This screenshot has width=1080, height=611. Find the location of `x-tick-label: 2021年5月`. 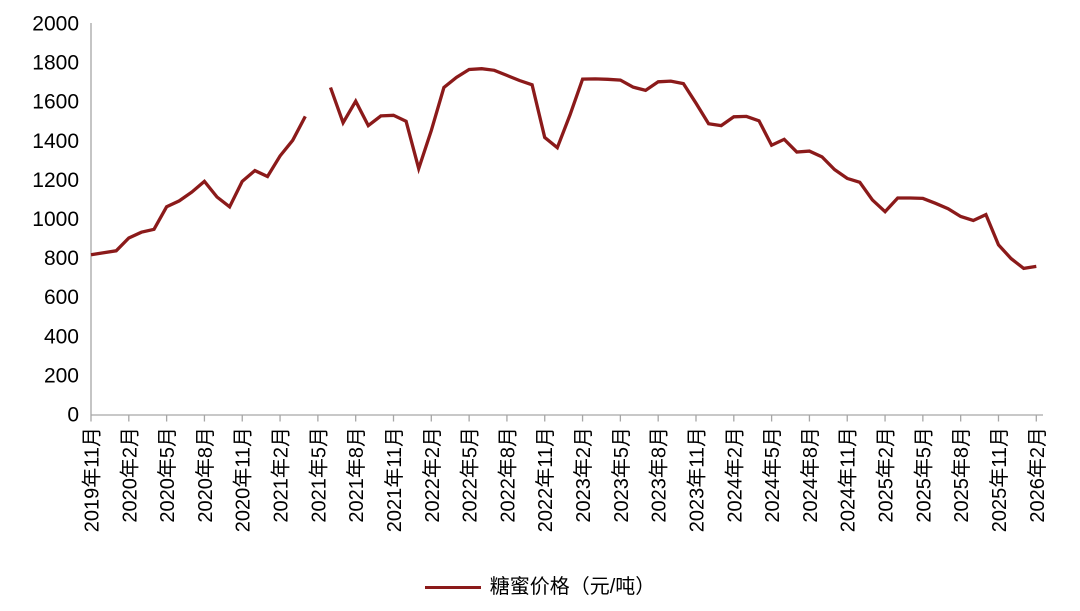

x-tick-label: 2021年5月 is located at coordinates (318, 475).